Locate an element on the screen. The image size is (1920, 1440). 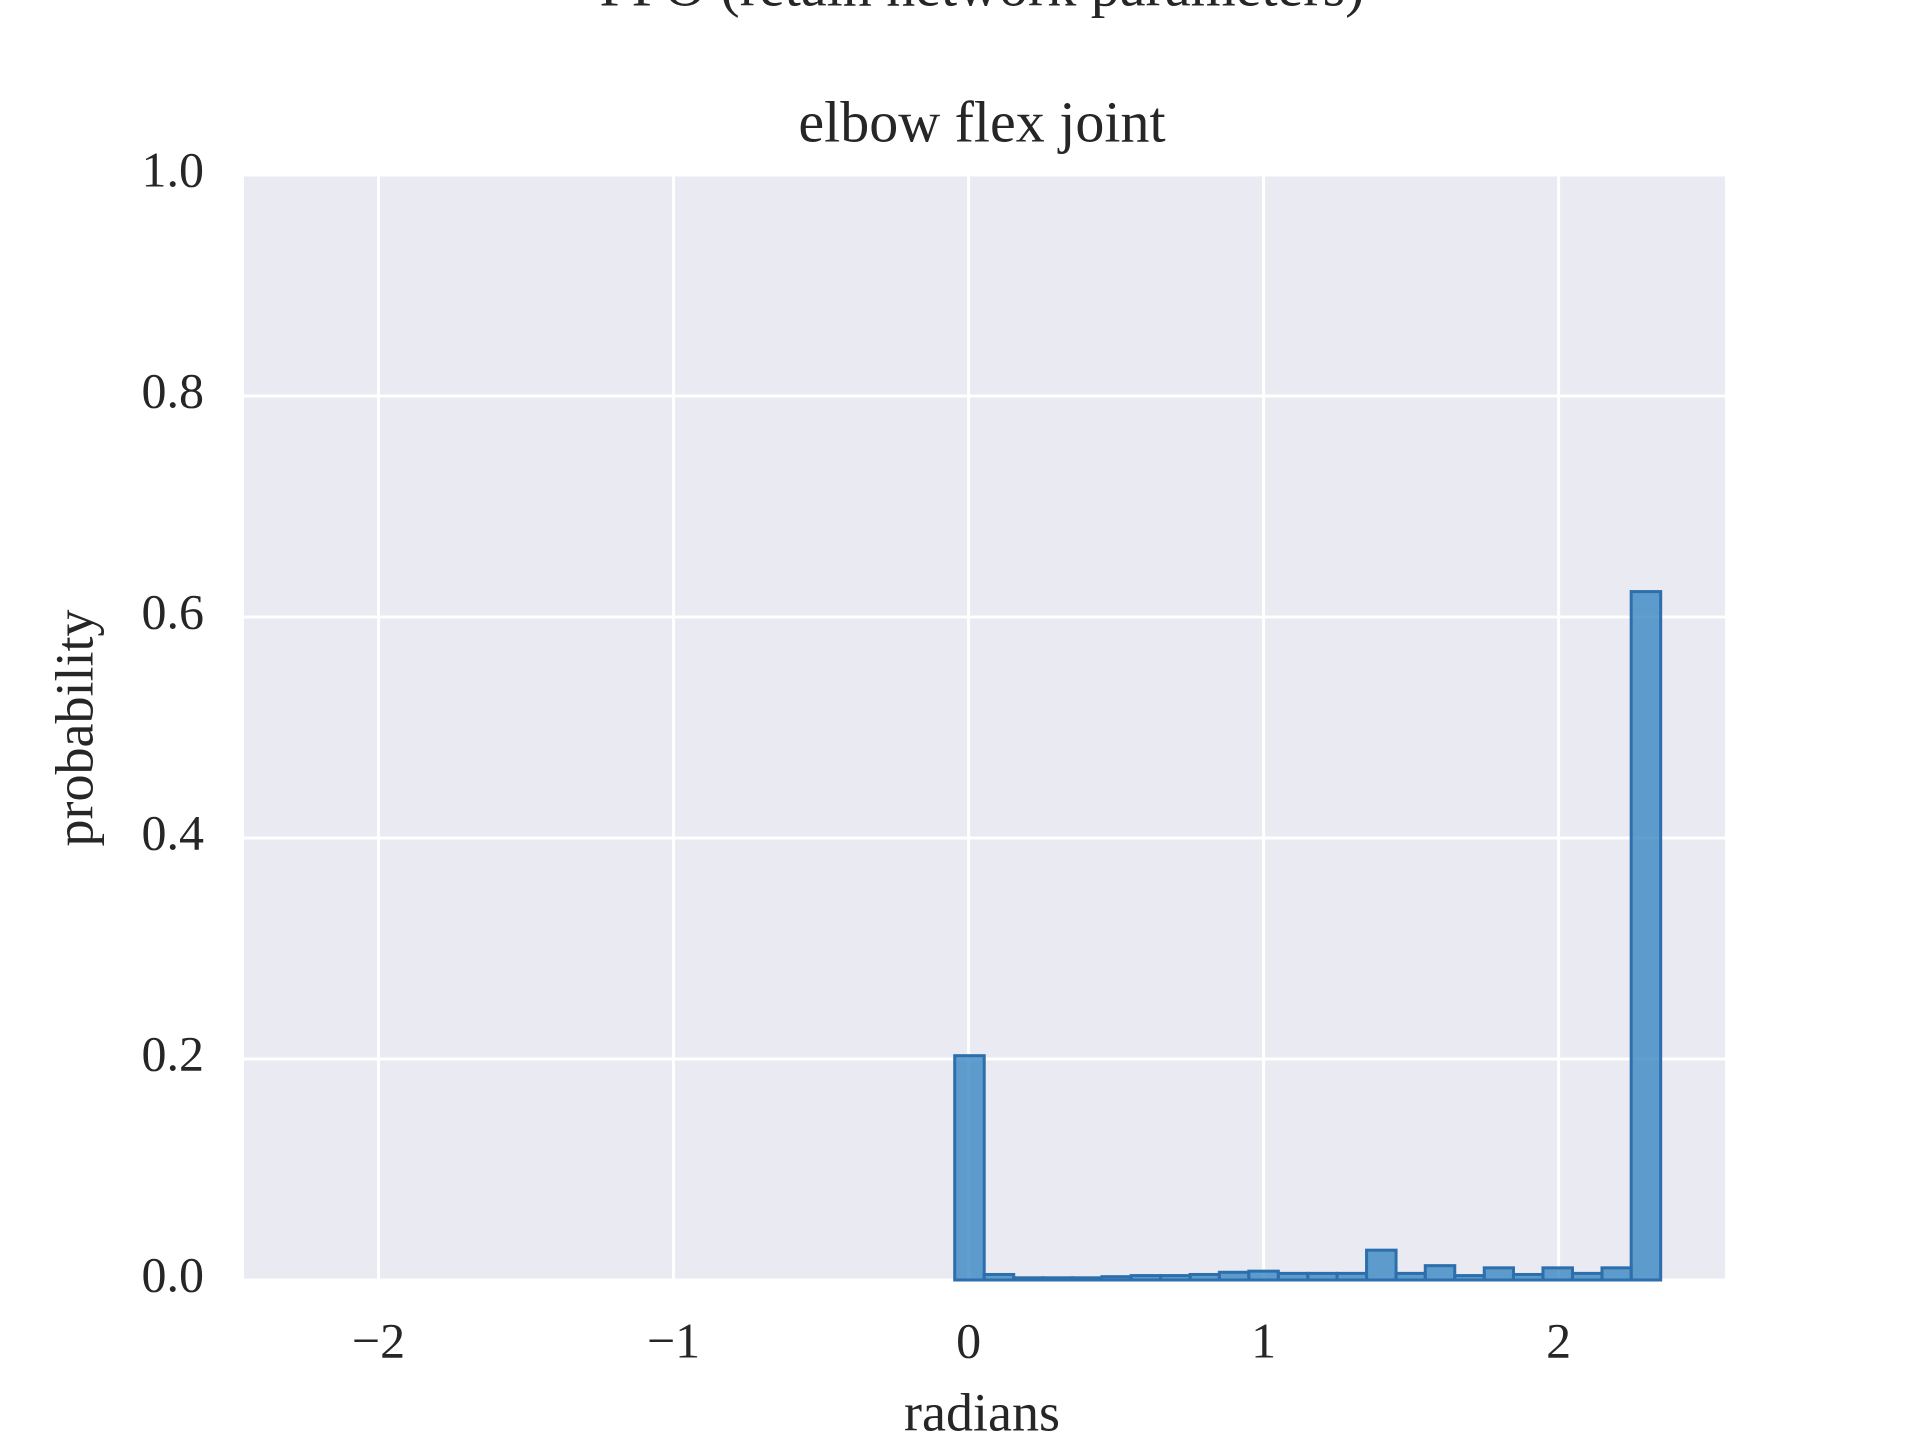
chart-title: PPO (retain network parameters) is located at coordinates (981, 9).